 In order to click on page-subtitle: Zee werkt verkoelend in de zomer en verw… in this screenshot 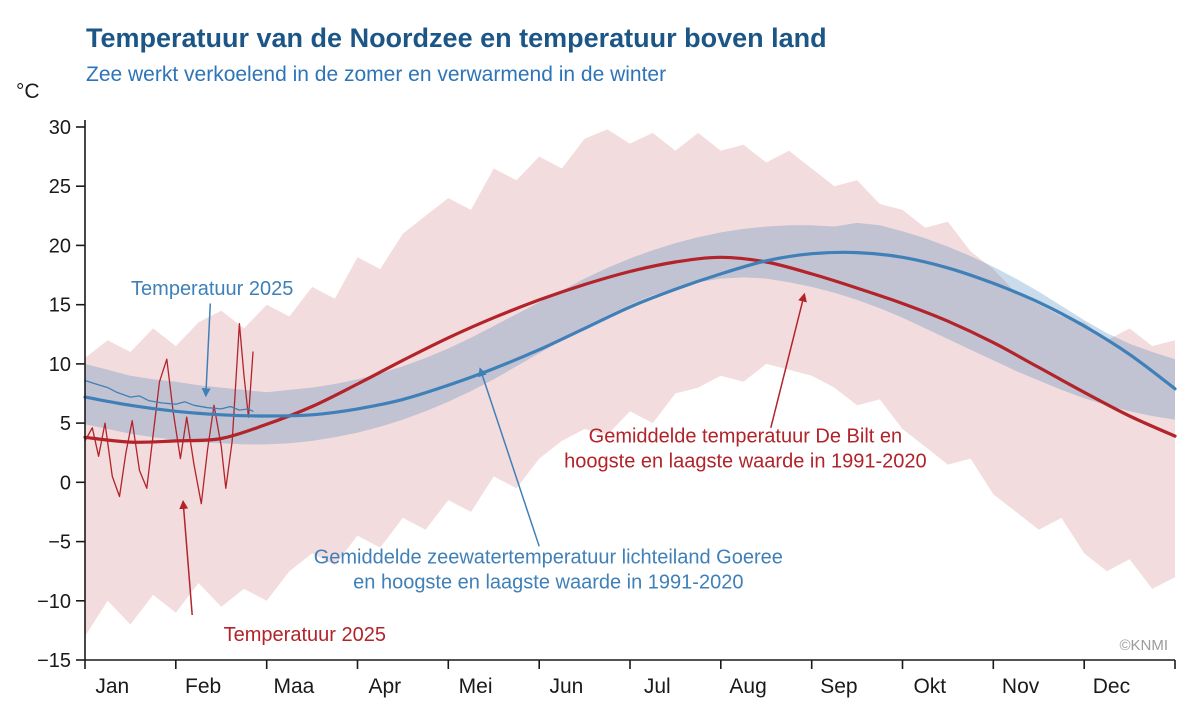, I will do `click(376, 74)`.